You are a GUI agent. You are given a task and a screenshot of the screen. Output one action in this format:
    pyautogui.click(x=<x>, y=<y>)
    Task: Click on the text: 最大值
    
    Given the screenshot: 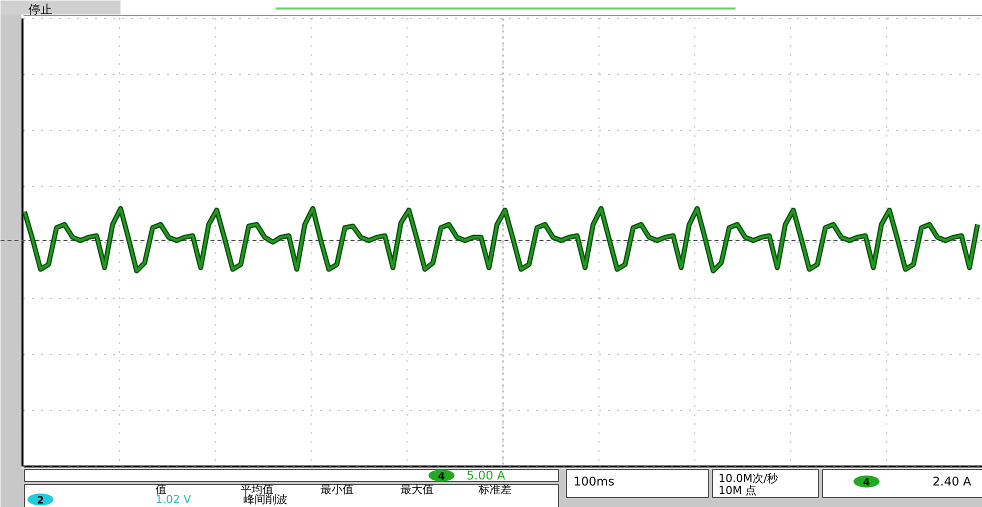 What is the action you would take?
    pyautogui.click(x=417, y=489)
    